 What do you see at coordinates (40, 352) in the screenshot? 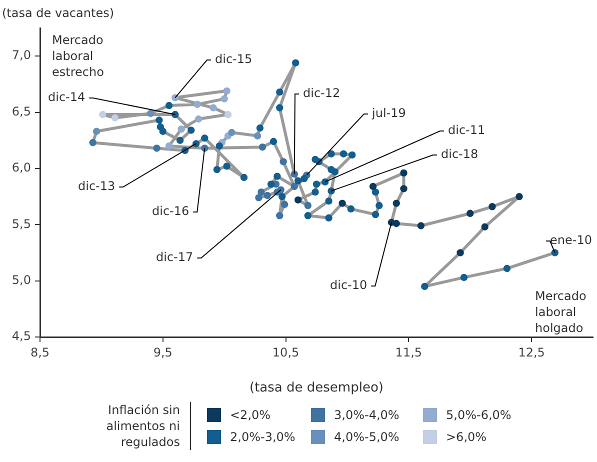
I see `x-tick-label: 8,5` at bounding box center [40, 352].